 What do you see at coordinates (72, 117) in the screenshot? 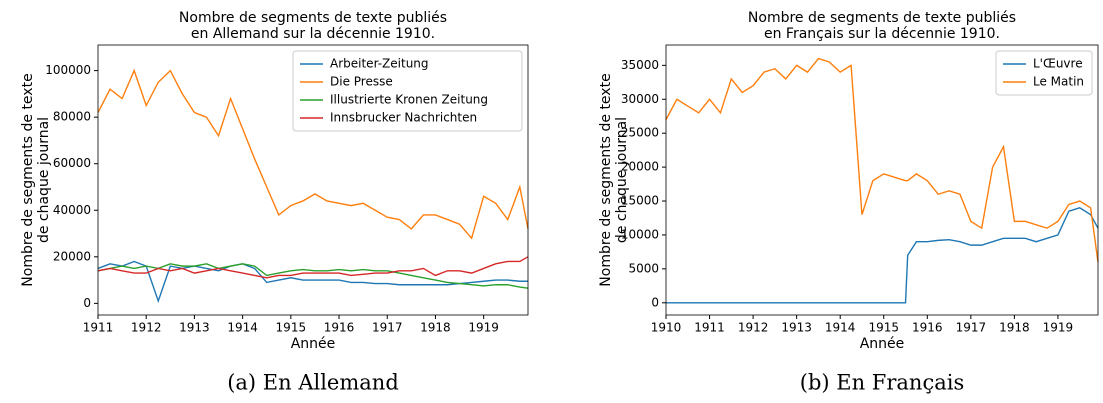
I see `y-tick-label: 80000` at bounding box center [72, 117].